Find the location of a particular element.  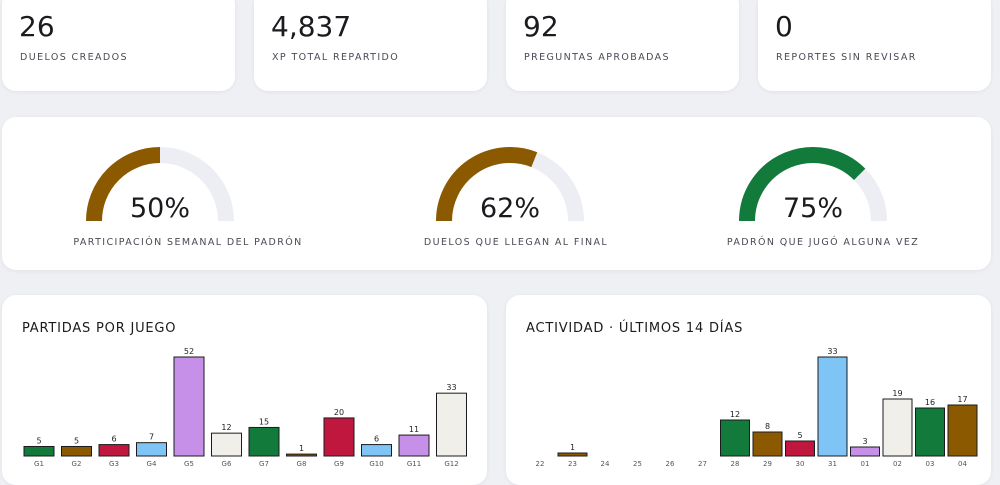

tick-label-G6: G6 is located at coordinates (227, 464).